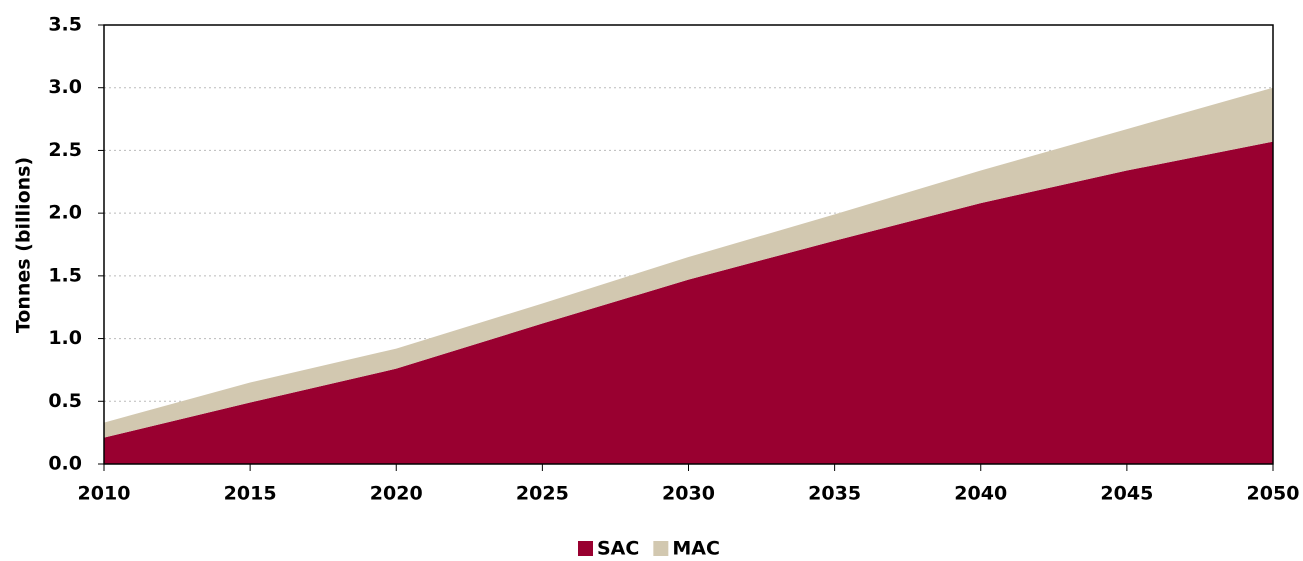 This screenshot has height=561, width=1303. I want to click on x-tick-label: 2030, so click(688, 494).